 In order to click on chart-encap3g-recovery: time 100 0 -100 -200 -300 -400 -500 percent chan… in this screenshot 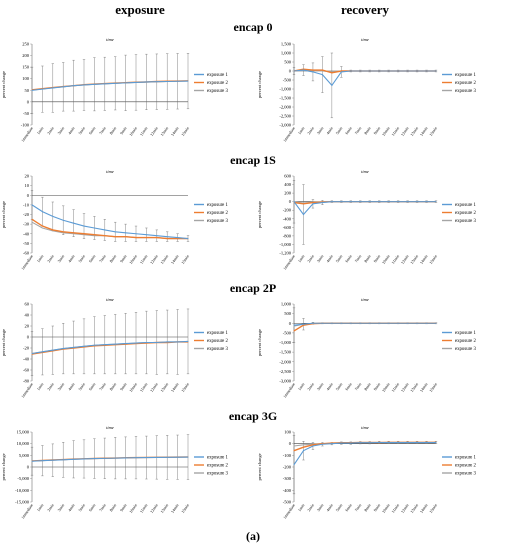, I will do `click(367, 472)`.